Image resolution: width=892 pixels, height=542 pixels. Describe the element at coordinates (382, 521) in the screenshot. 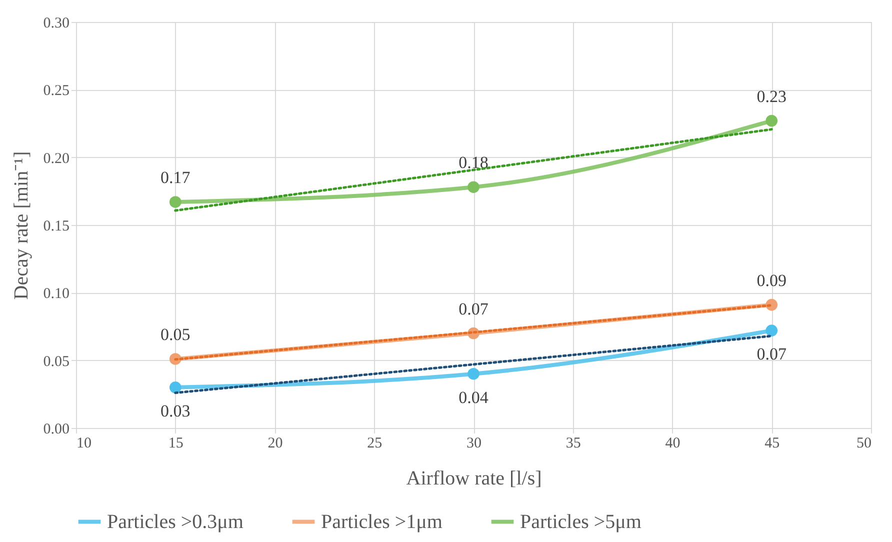

I see `legend-label: Particles >1μm` at that location.